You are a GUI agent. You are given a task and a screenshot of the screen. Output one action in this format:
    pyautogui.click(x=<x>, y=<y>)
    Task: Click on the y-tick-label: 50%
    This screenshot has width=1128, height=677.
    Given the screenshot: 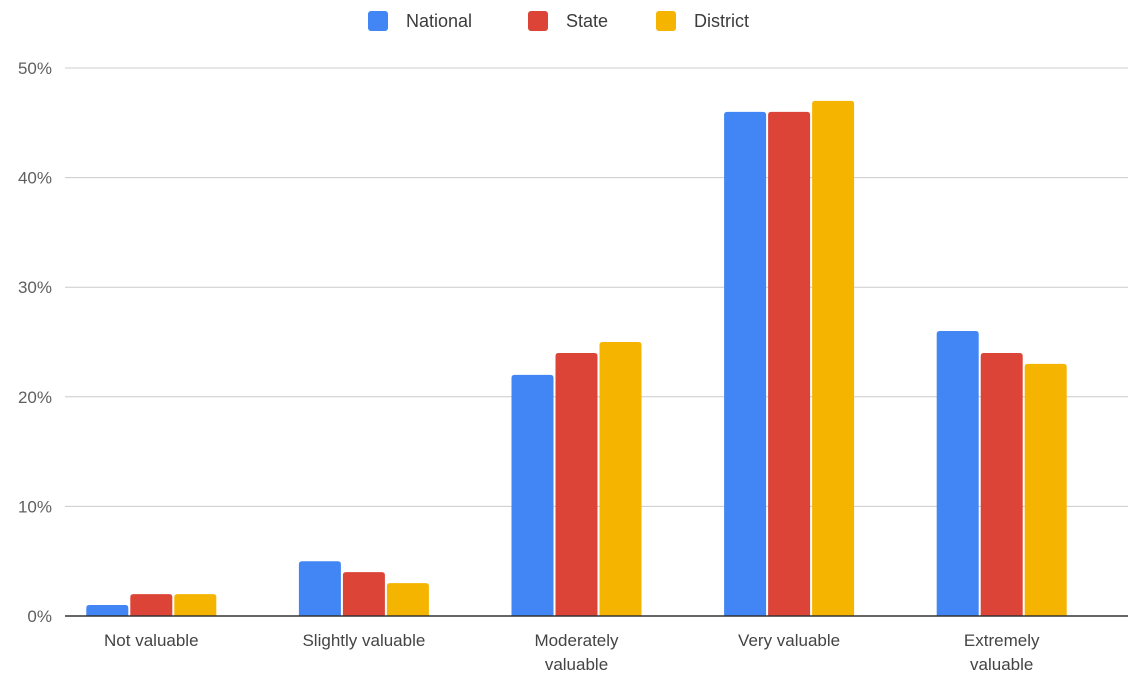 What is the action you would take?
    pyautogui.click(x=35, y=68)
    